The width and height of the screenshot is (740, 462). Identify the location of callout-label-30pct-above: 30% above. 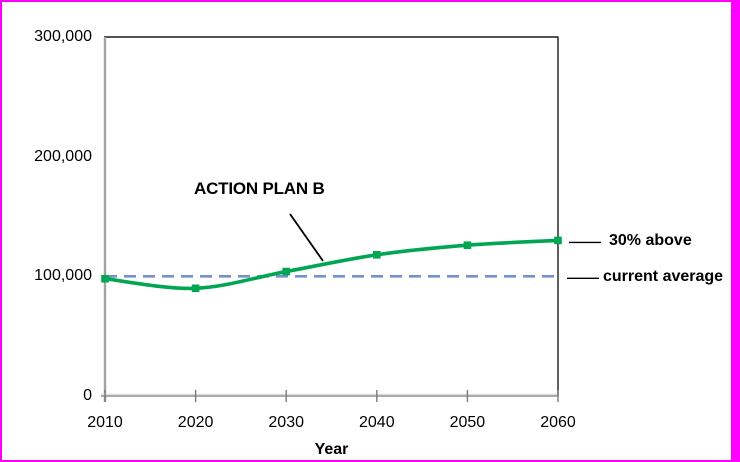
(650, 241).